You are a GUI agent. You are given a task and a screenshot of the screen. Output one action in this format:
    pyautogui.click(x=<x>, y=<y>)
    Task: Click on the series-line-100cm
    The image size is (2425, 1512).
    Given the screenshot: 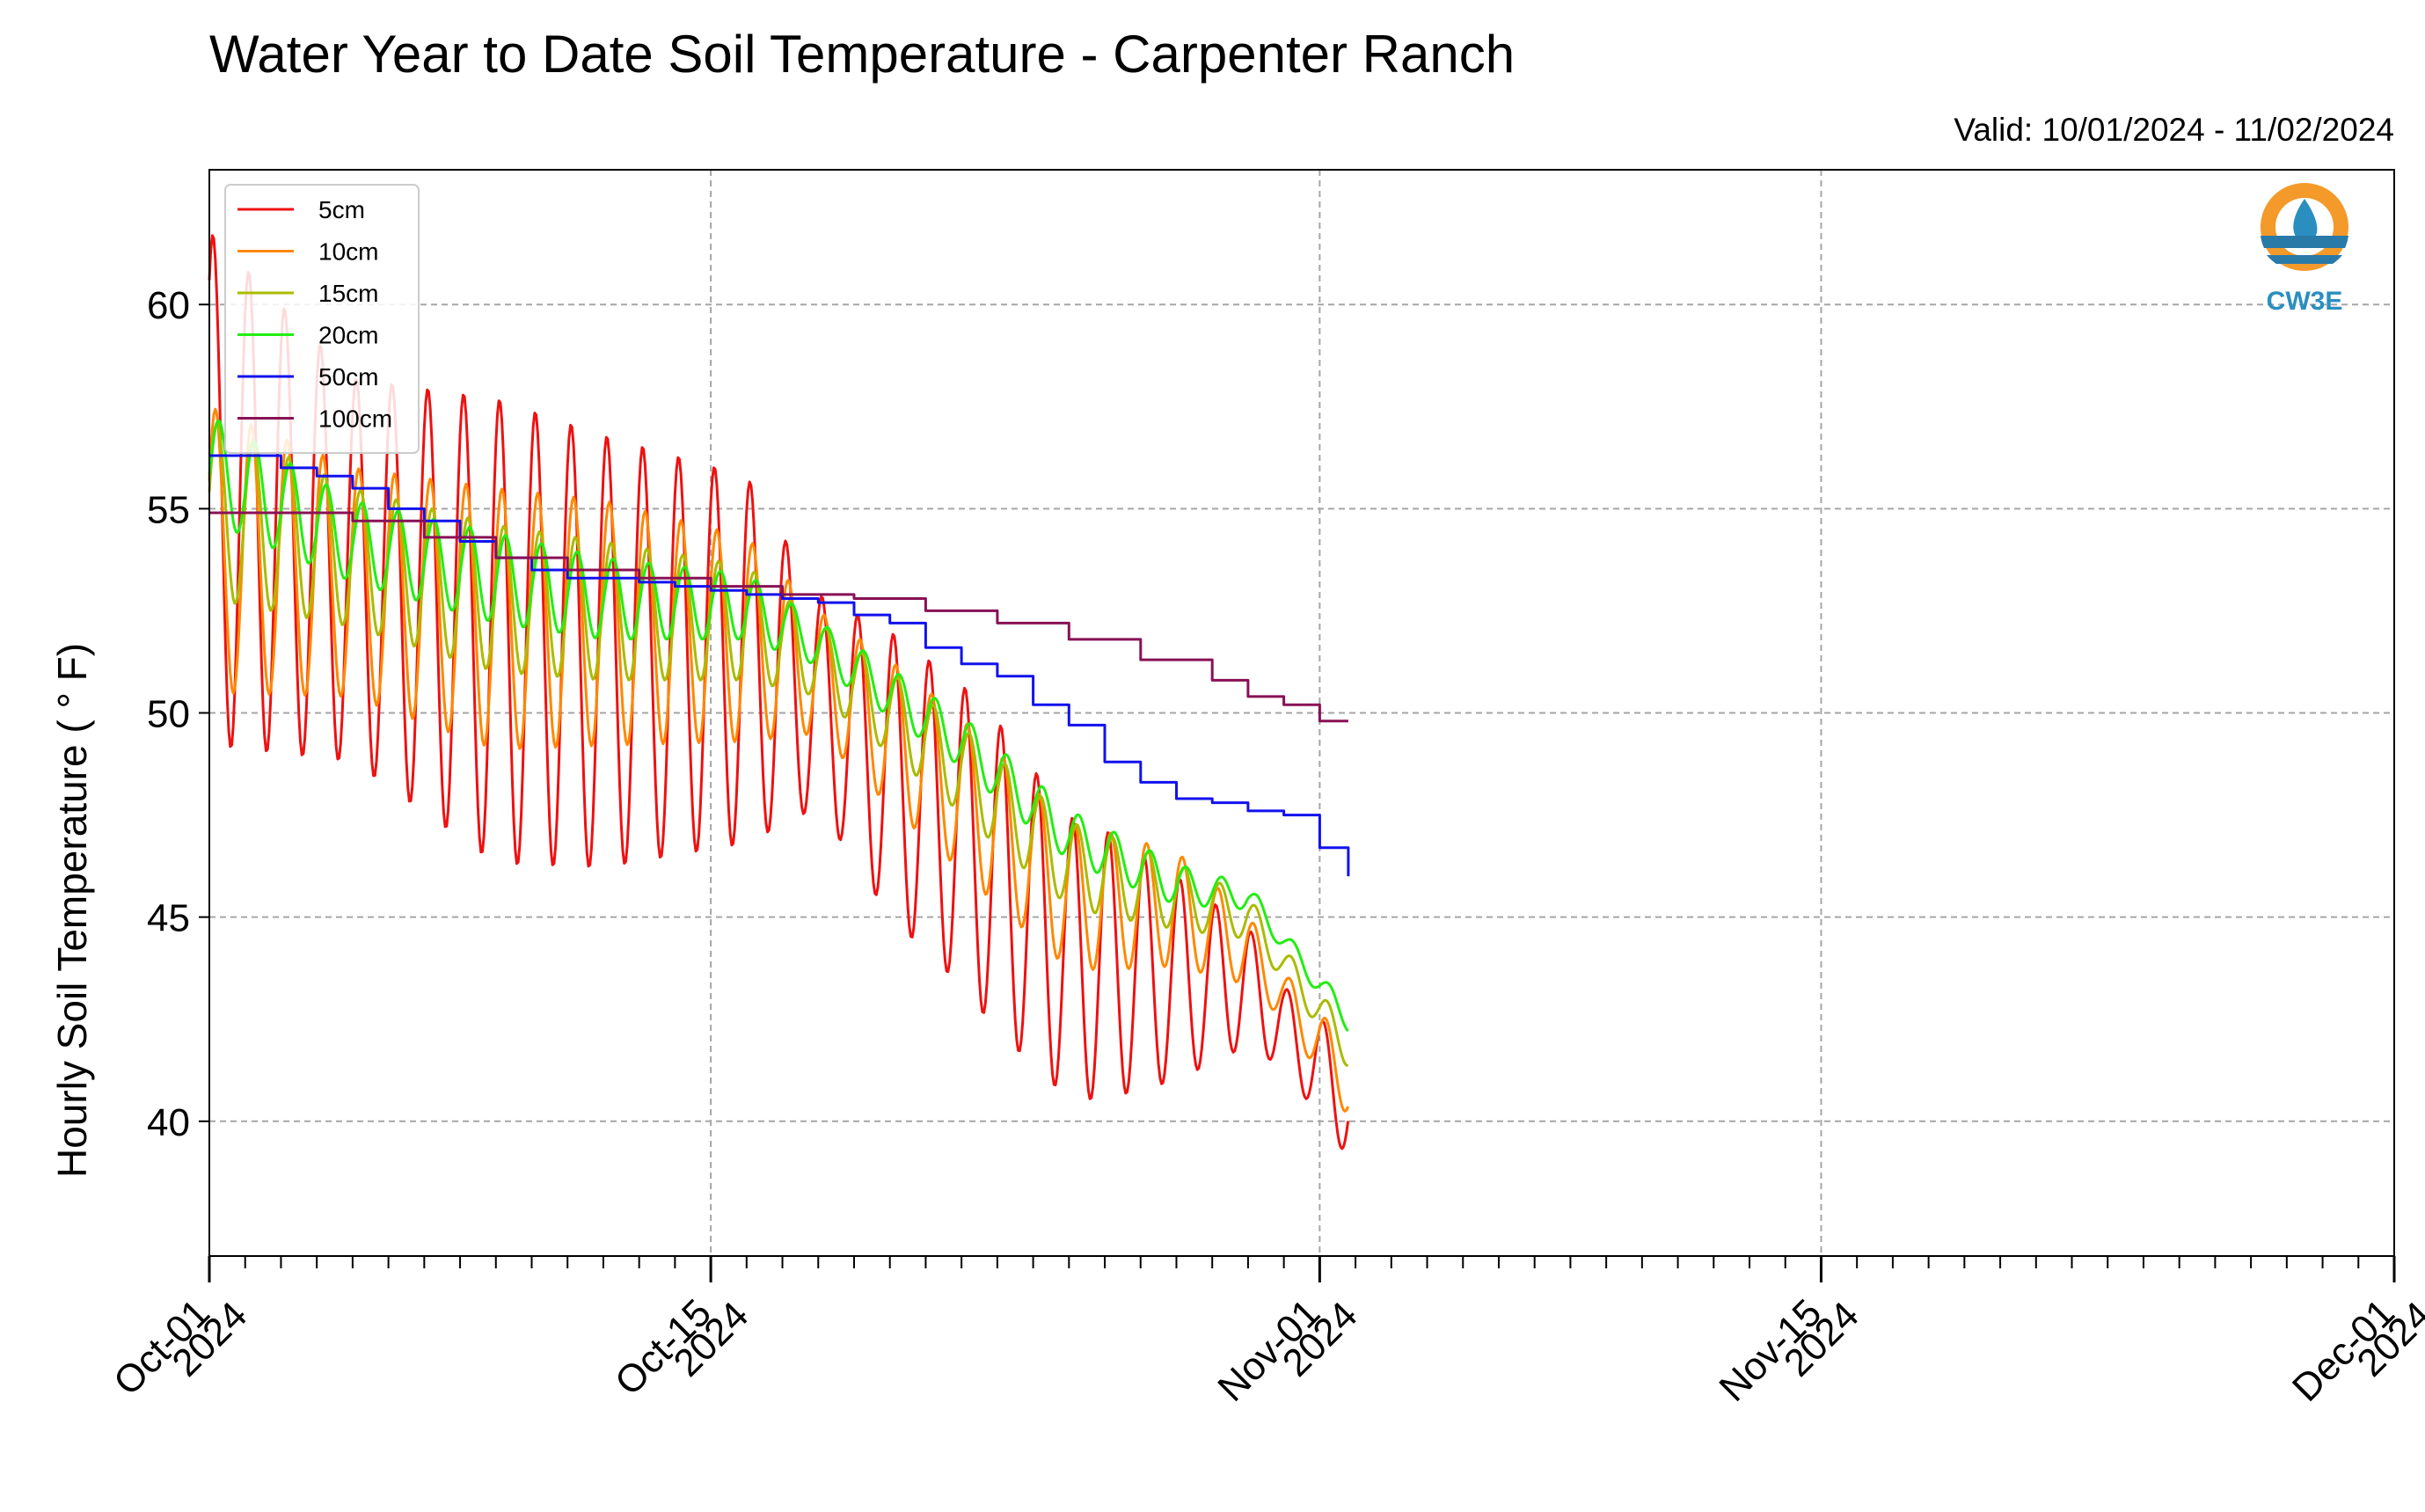 What is the action you would take?
    pyautogui.click(x=778, y=617)
    